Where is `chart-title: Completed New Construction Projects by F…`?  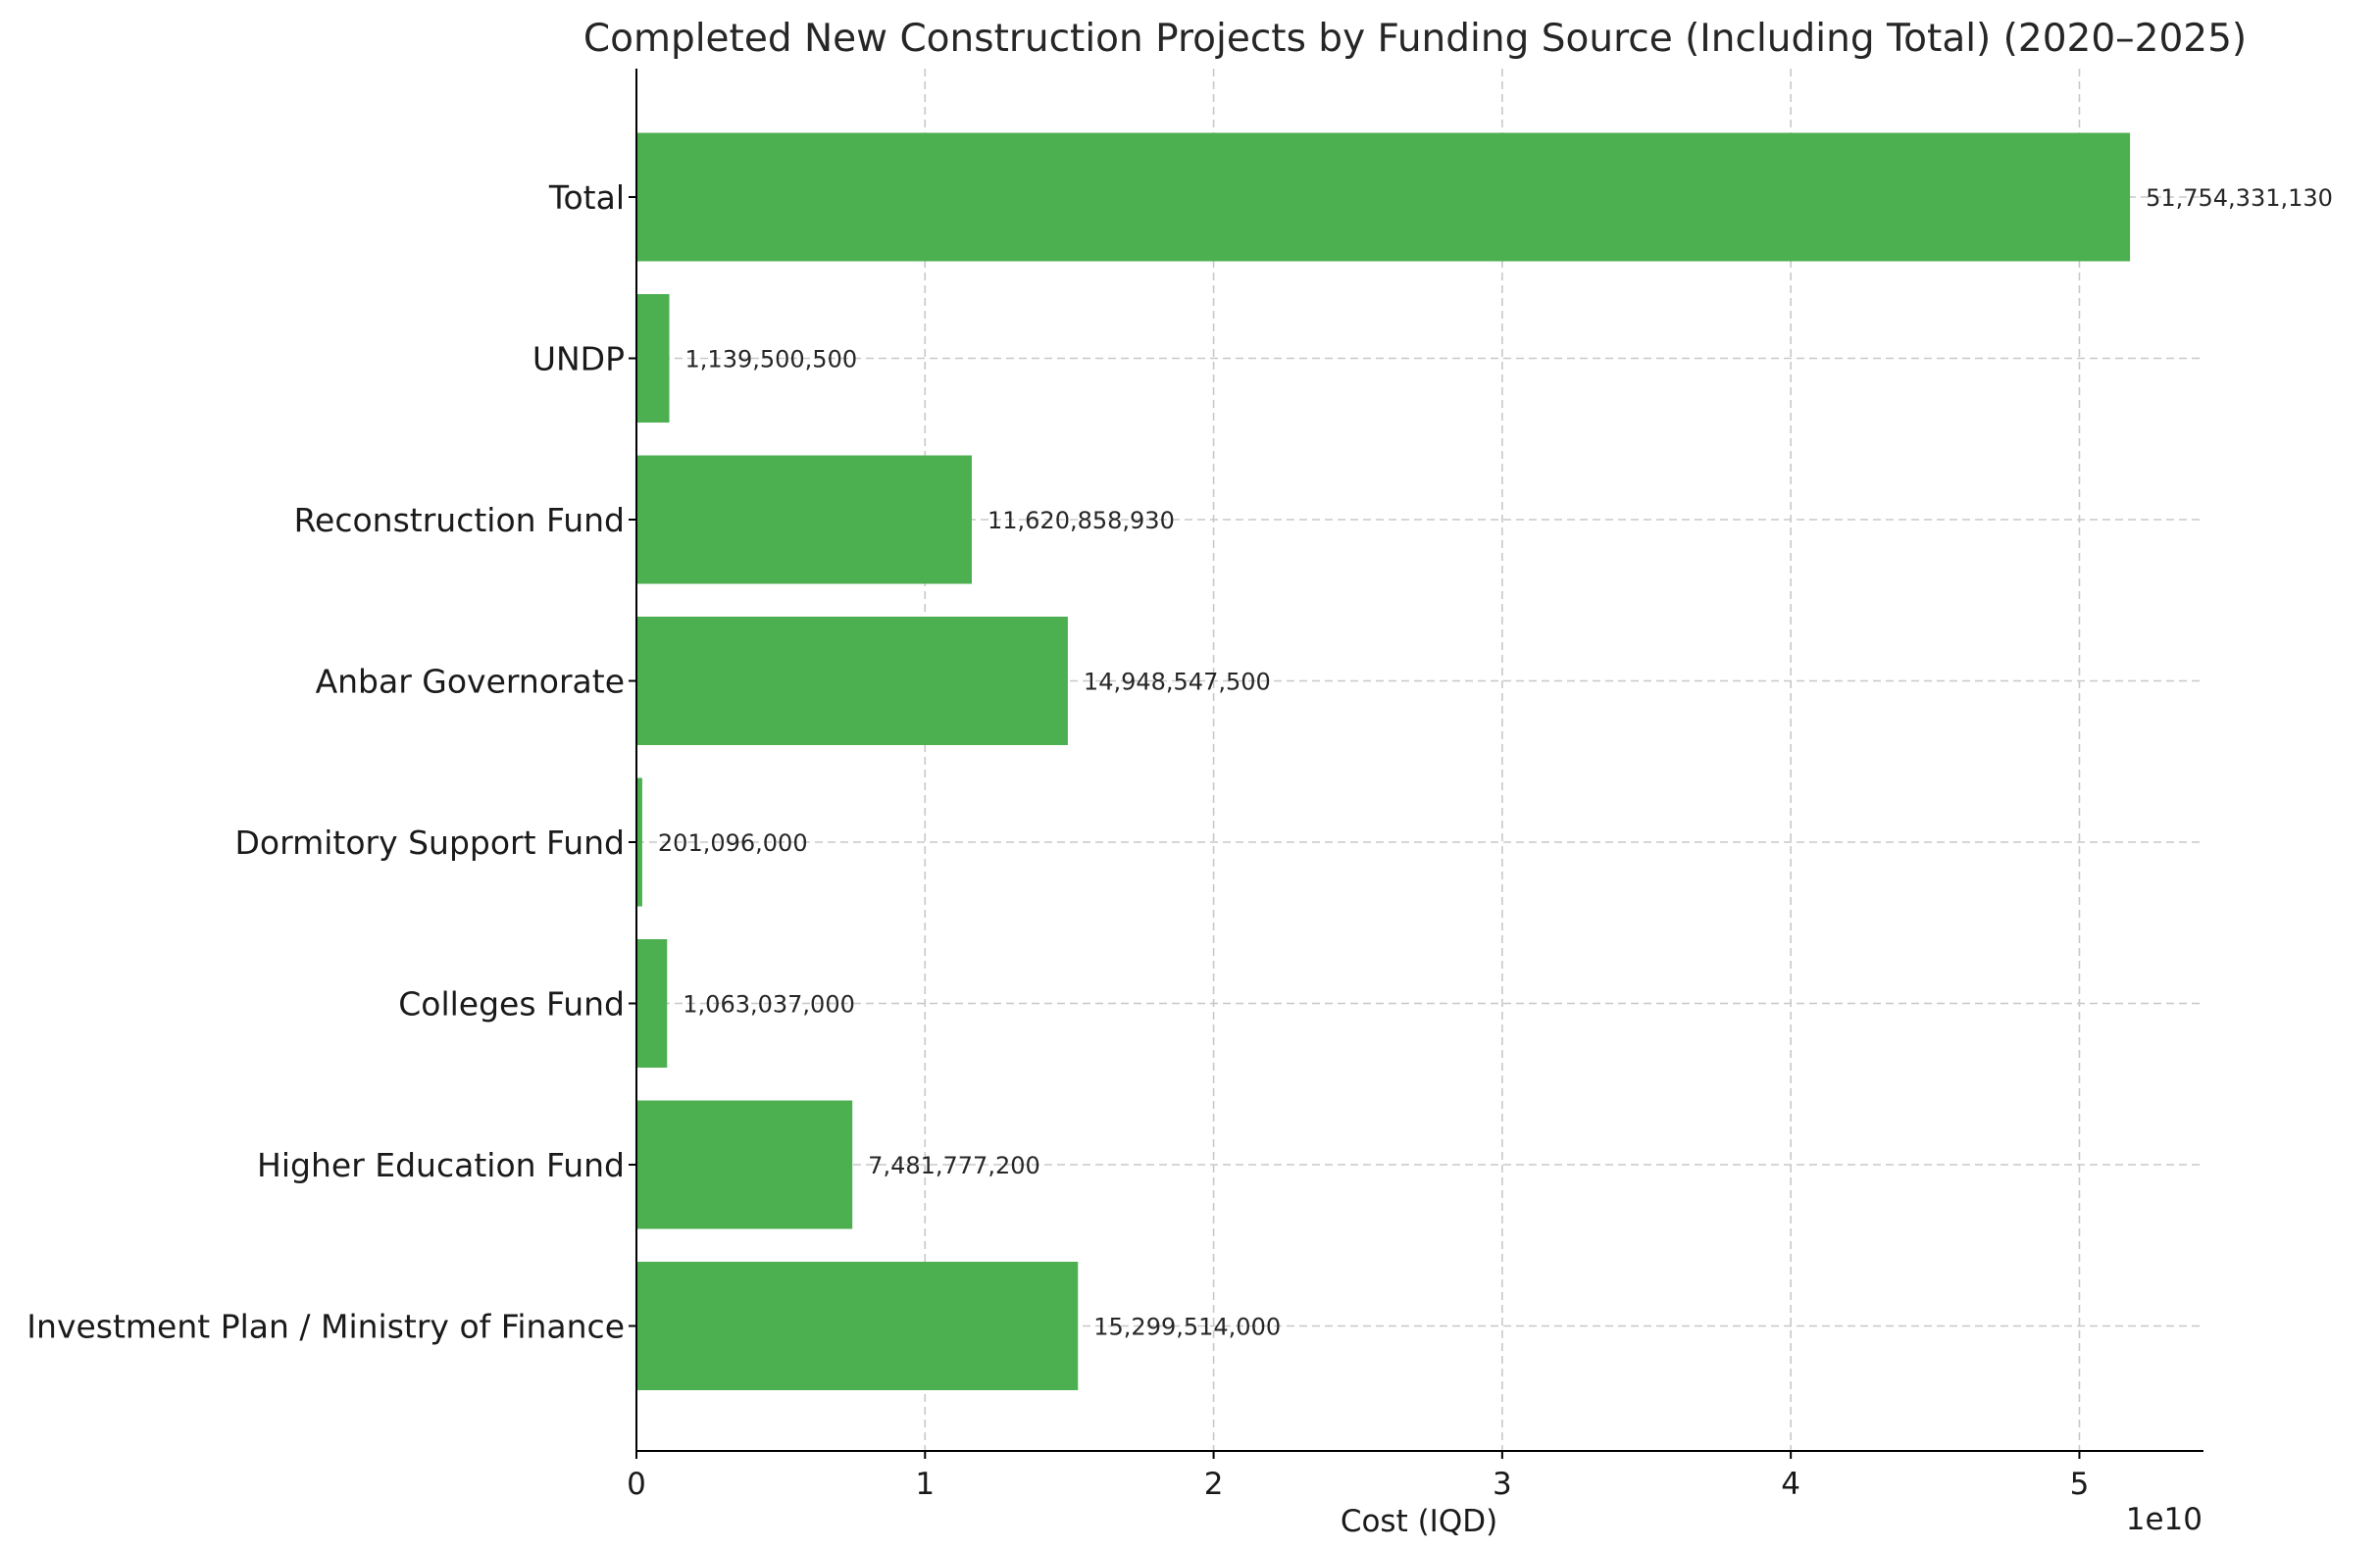 chart-title: Completed New Construction Projects by F… is located at coordinates (1415, 39).